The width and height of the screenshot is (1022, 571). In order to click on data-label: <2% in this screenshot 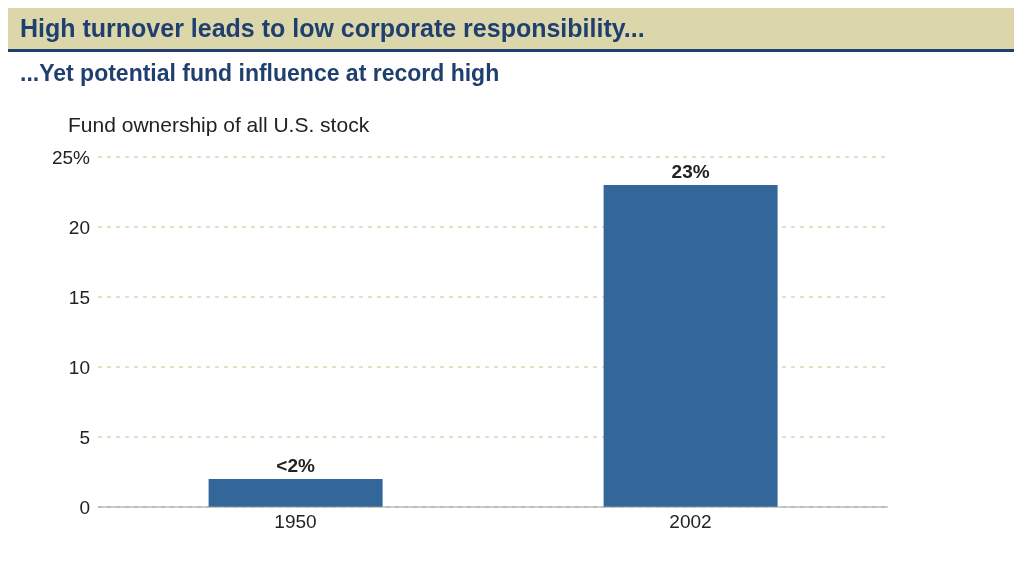, I will do `click(295, 465)`.